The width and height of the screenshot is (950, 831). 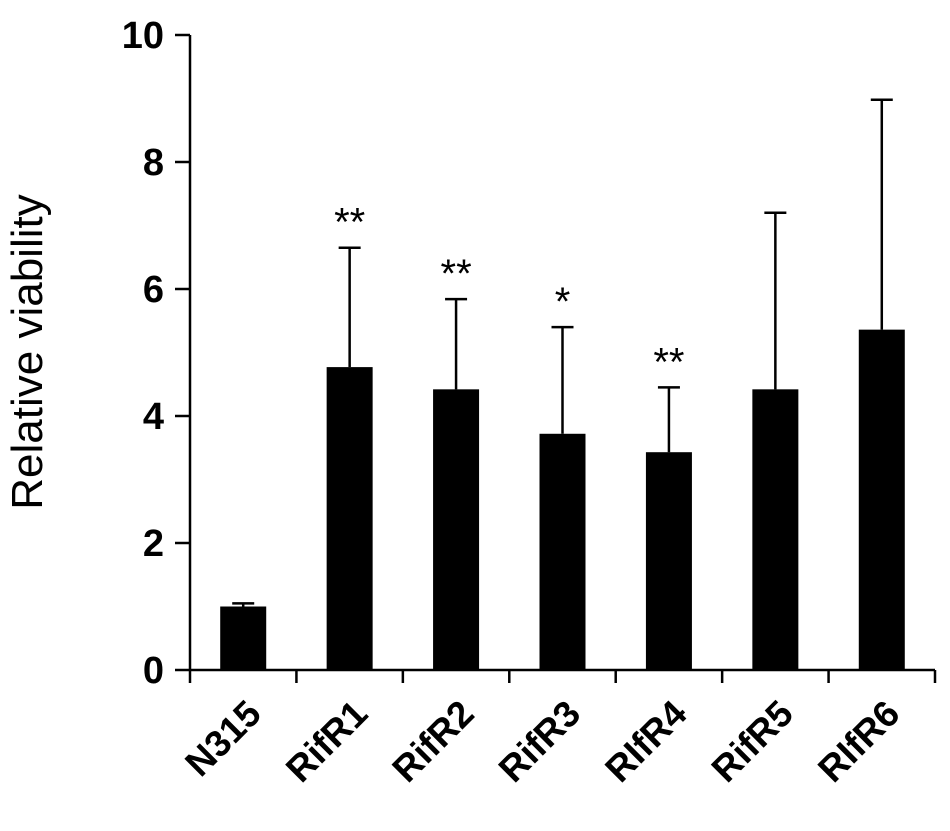 I want to click on category-label: RifR1, so click(x=326, y=741).